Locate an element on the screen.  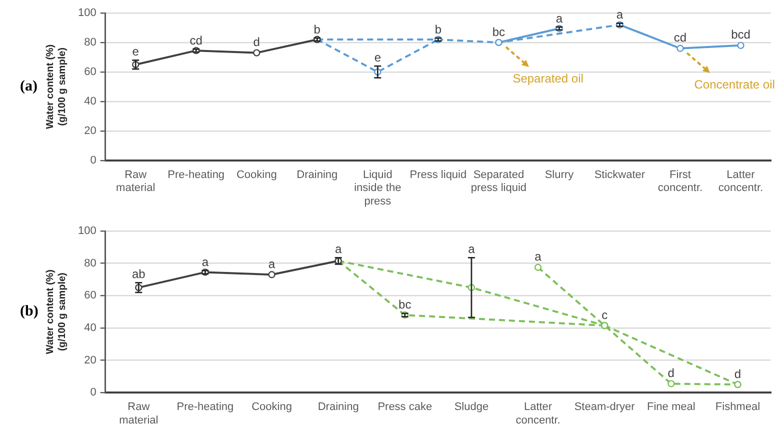
x-tick-label: Fine meal is located at coordinates (671, 407).